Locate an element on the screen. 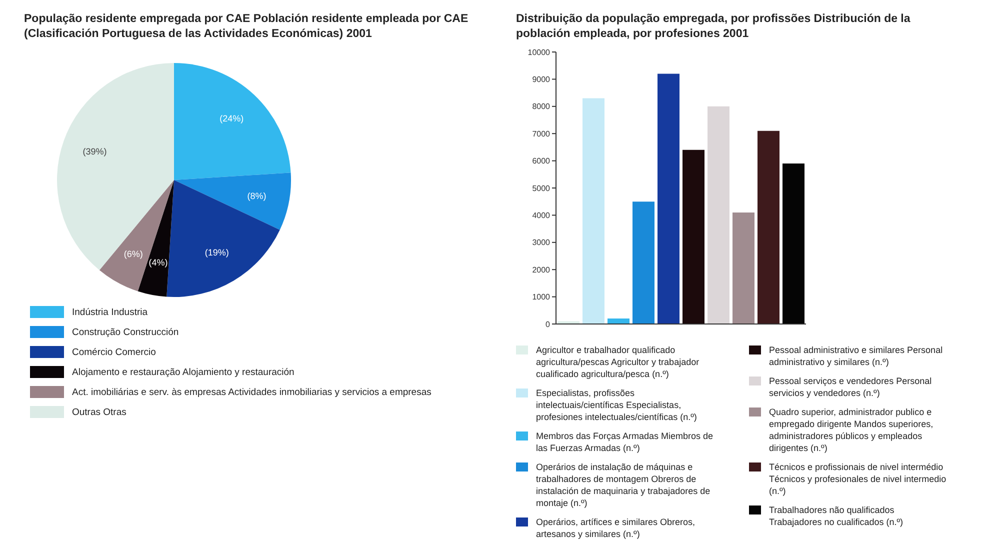  data-label: (39%) is located at coordinates (94, 151).